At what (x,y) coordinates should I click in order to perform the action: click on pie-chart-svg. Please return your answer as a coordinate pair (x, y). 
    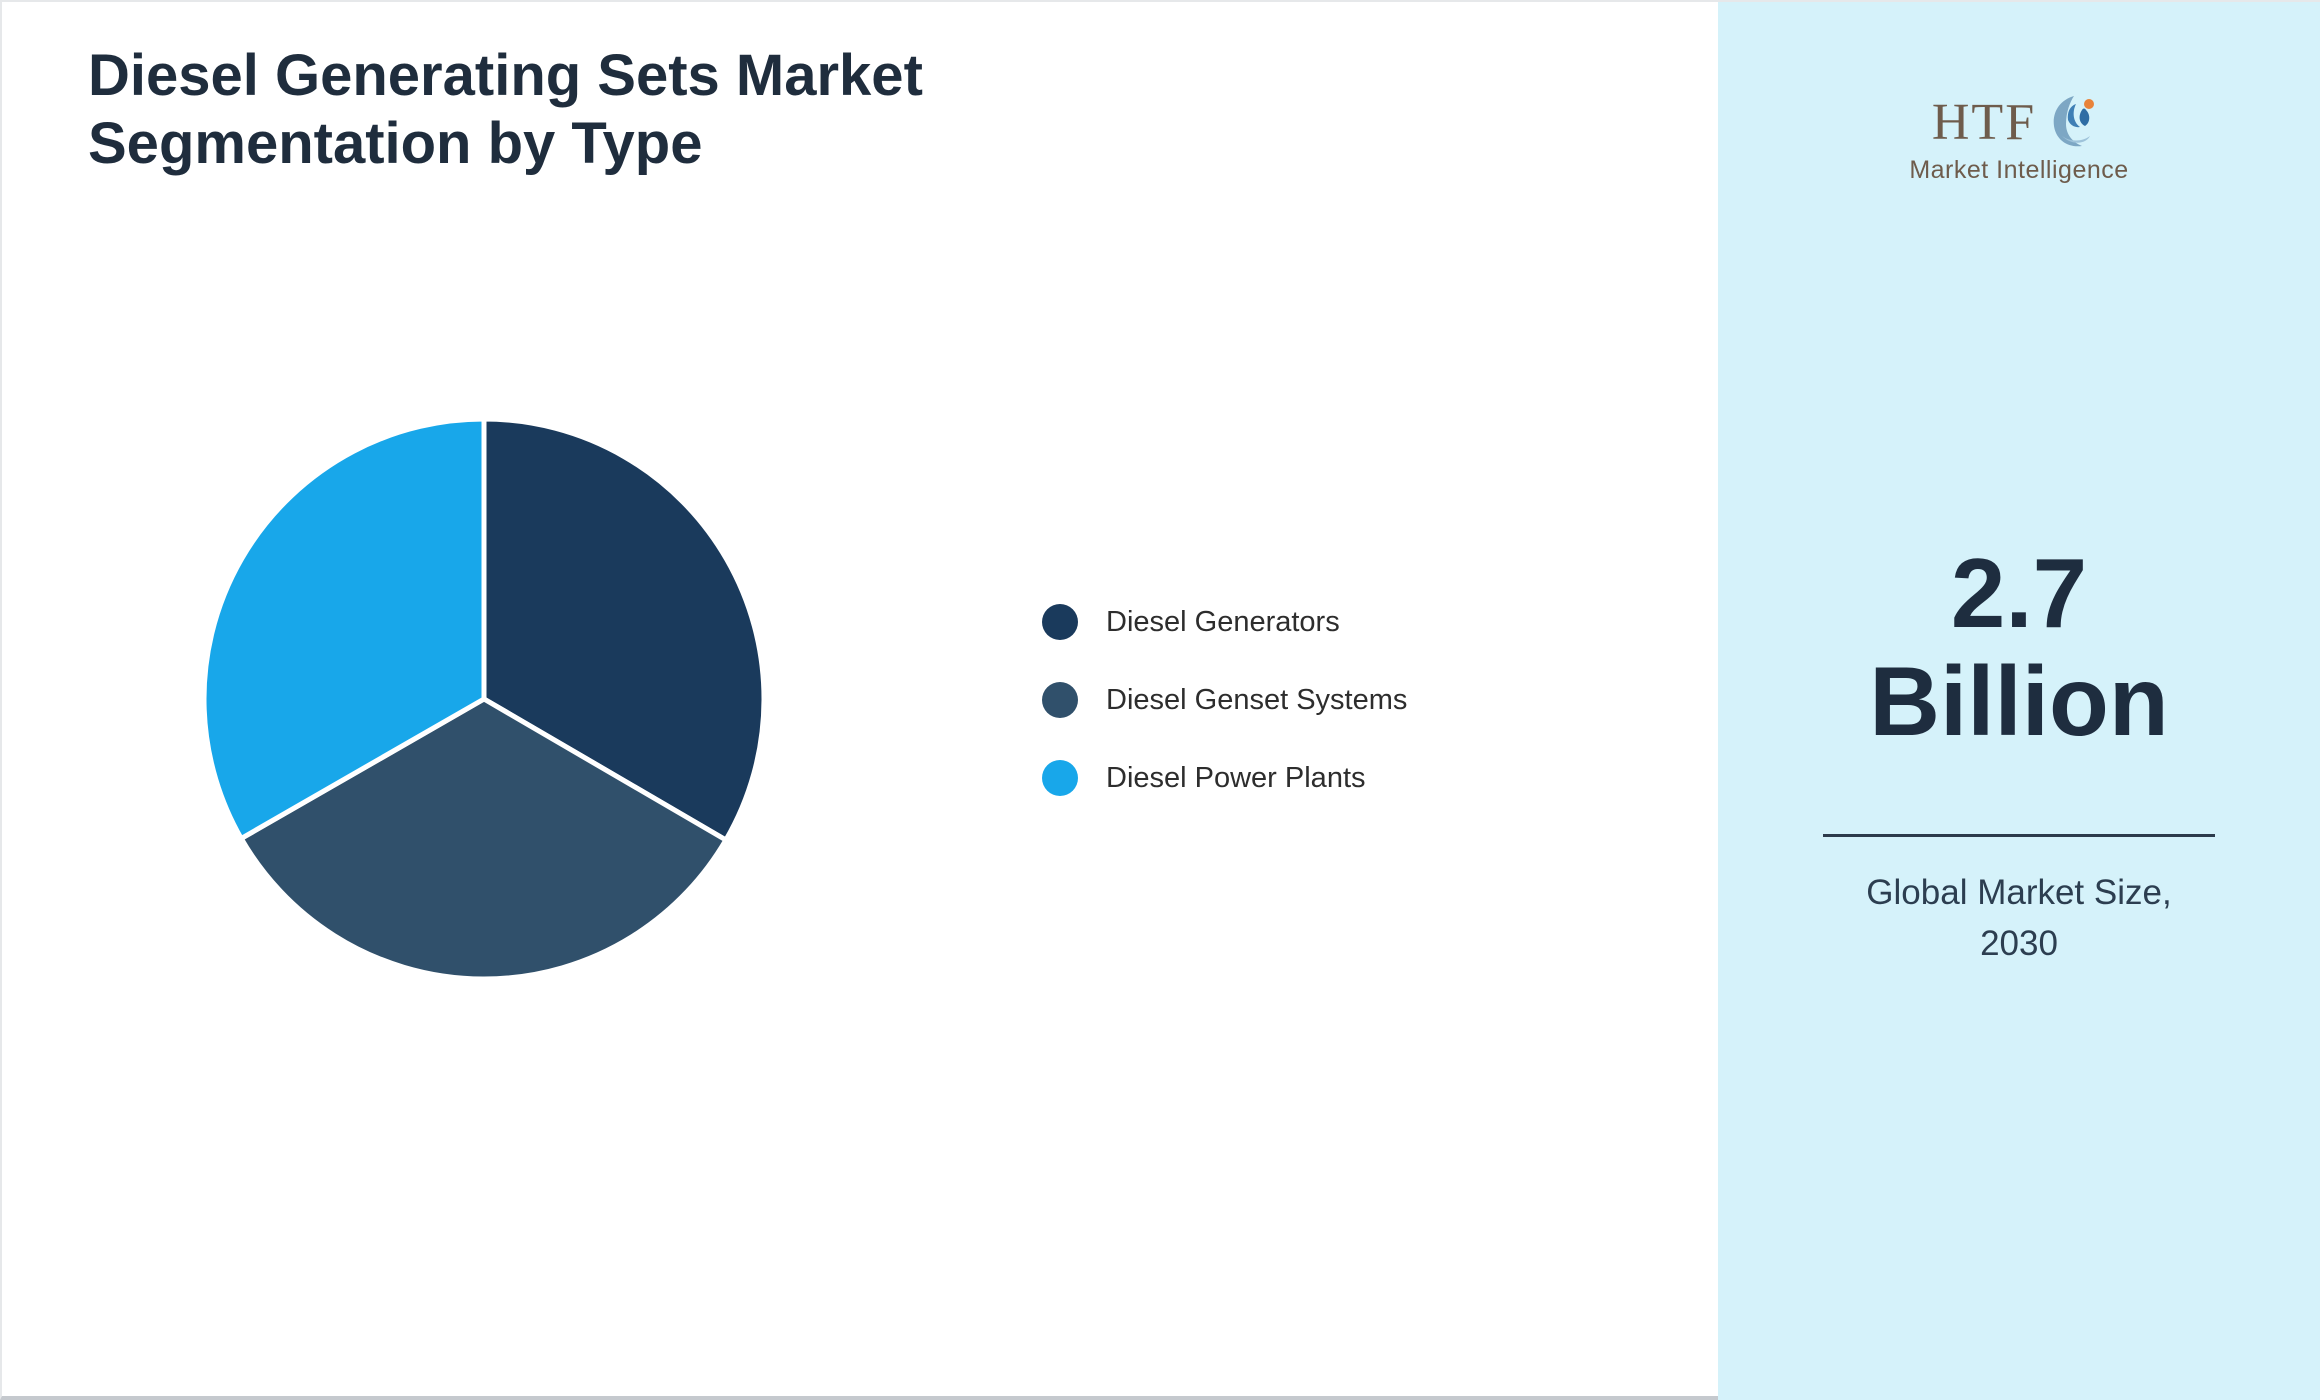
    Looking at the image, I should click on (484, 699).